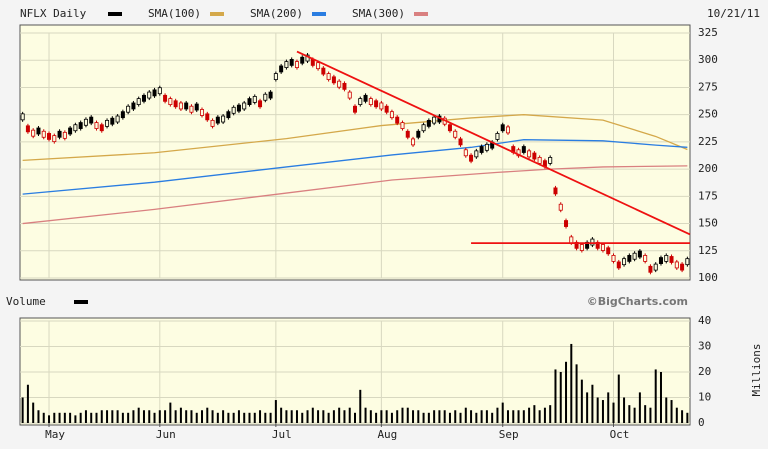 The height and width of the screenshot is (449, 768). Describe the element at coordinates (708, 114) in the screenshot. I see `y-tick-label: 250` at that location.